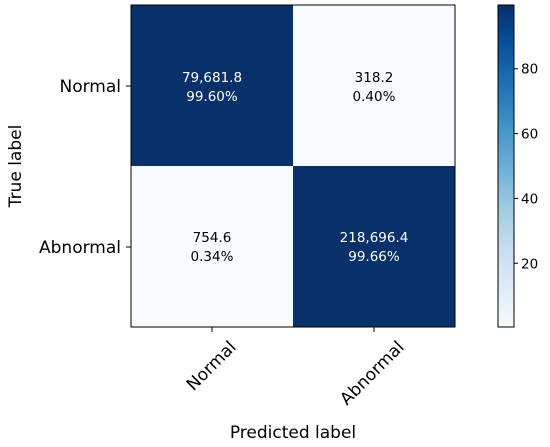 This screenshot has height=447, width=550. I want to click on cell-normal-abnormal, so click(374, 85).